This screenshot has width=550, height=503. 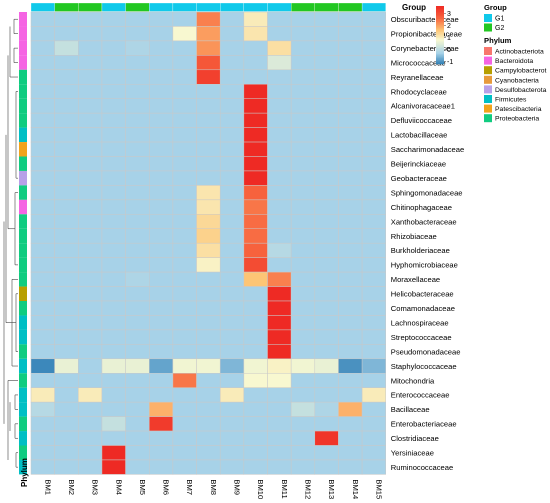 What do you see at coordinates (421, 337) in the screenshot?
I see `row-label: Streptococcaceae` at bounding box center [421, 337].